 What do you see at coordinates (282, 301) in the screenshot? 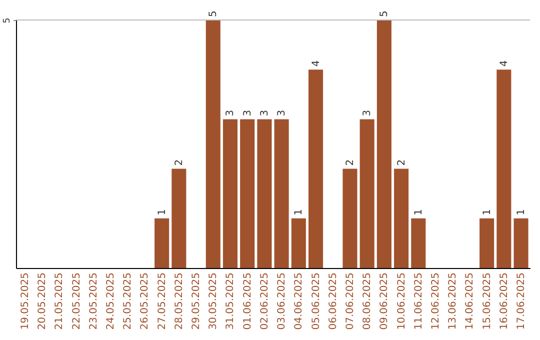
I see `x-tick-label: 03.06.2025` at bounding box center [282, 301].